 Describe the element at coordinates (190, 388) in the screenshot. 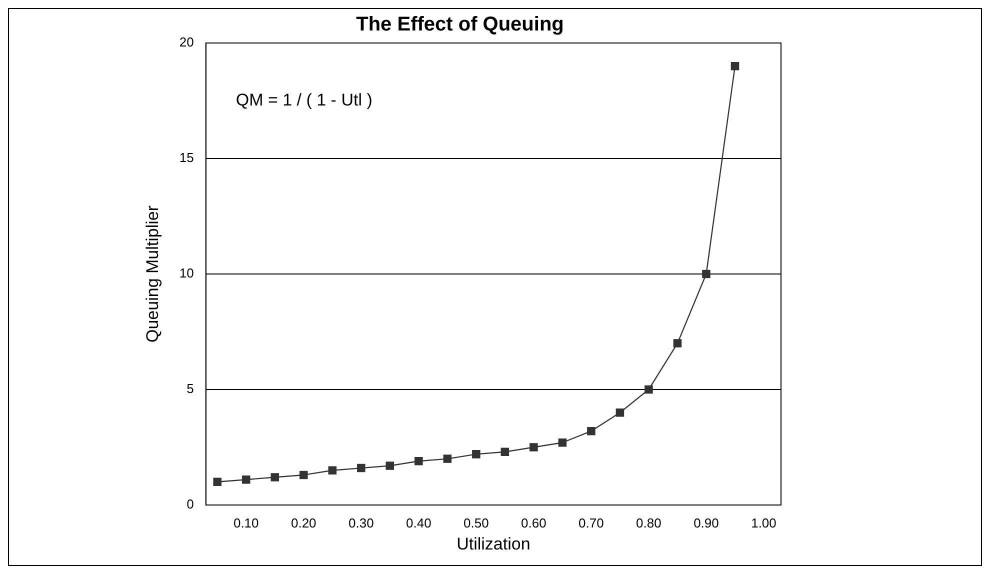

I see `y-tick-label: 5` at that location.